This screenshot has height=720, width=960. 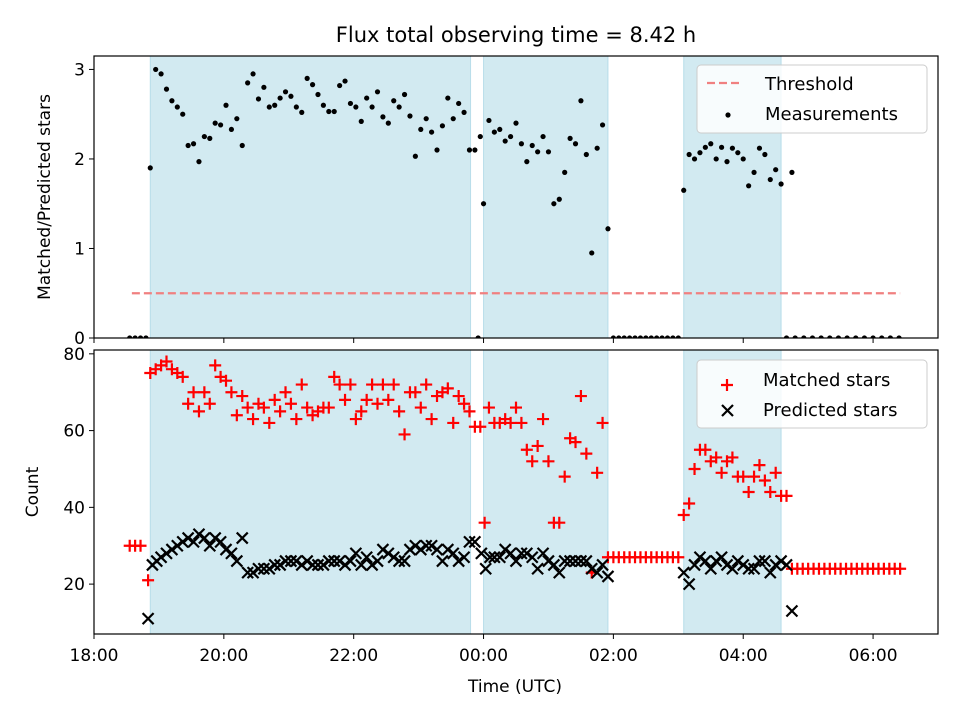 What do you see at coordinates (74, 355) in the screenshot?
I see `bottom-ytick-label-3: 80` at bounding box center [74, 355].